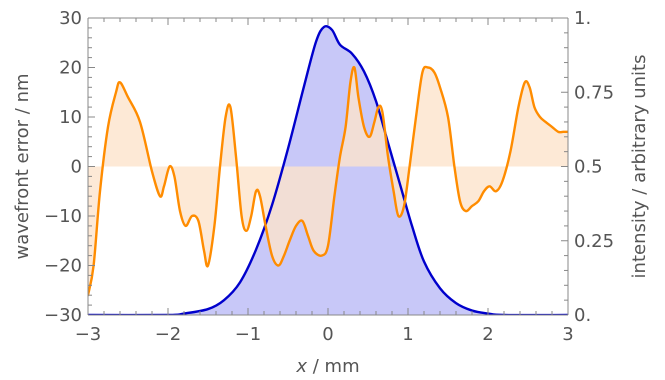 Image resolution: width=665 pixels, height=380 pixels. I want to click on y2-axis-label: intensity / arbitrary units, so click(639, 167).